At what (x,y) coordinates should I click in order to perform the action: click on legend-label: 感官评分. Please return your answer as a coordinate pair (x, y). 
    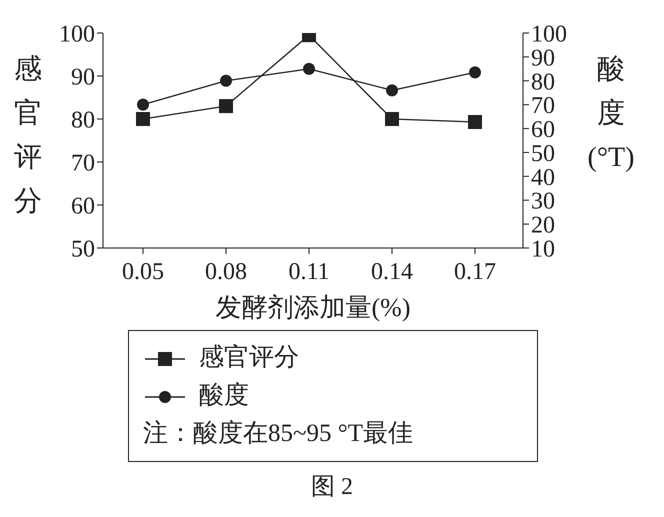
    Looking at the image, I should click on (249, 357).